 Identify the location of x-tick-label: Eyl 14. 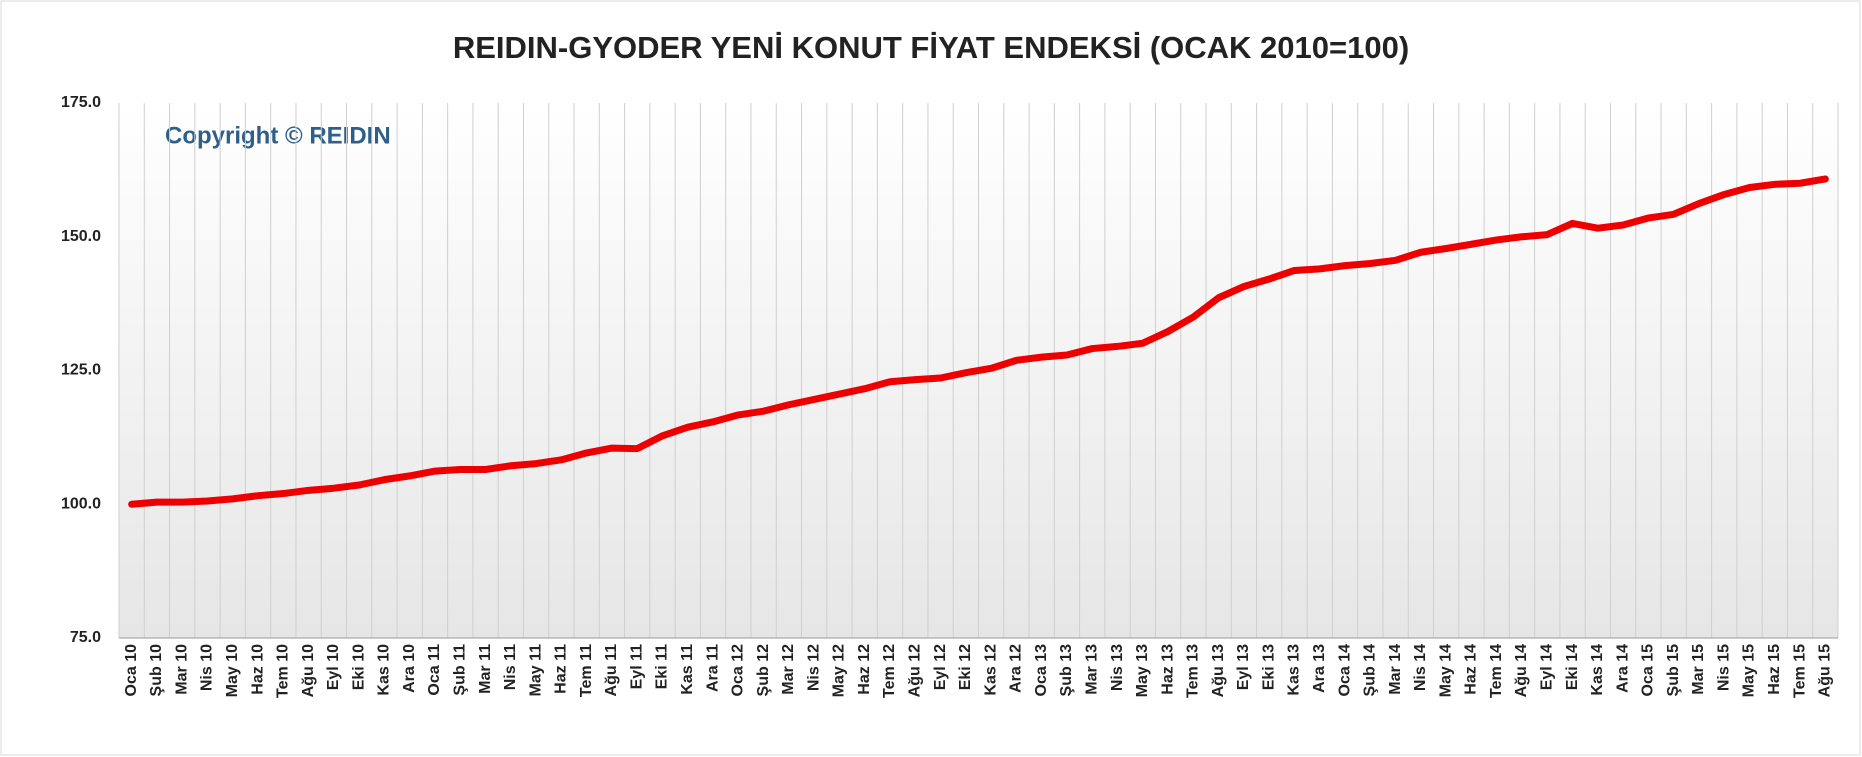
(1547, 667).